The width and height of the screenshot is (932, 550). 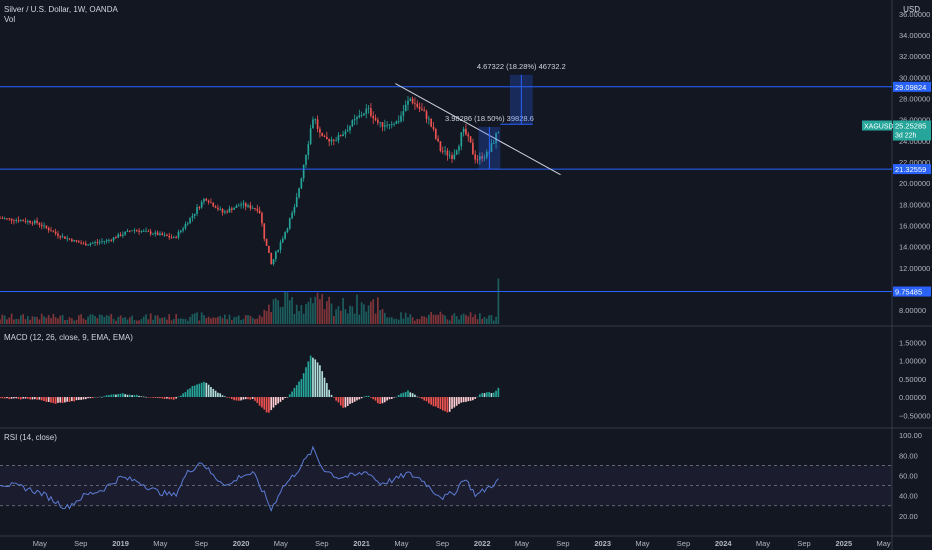 I want to click on currency-label: USD, so click(x=911, y=9).